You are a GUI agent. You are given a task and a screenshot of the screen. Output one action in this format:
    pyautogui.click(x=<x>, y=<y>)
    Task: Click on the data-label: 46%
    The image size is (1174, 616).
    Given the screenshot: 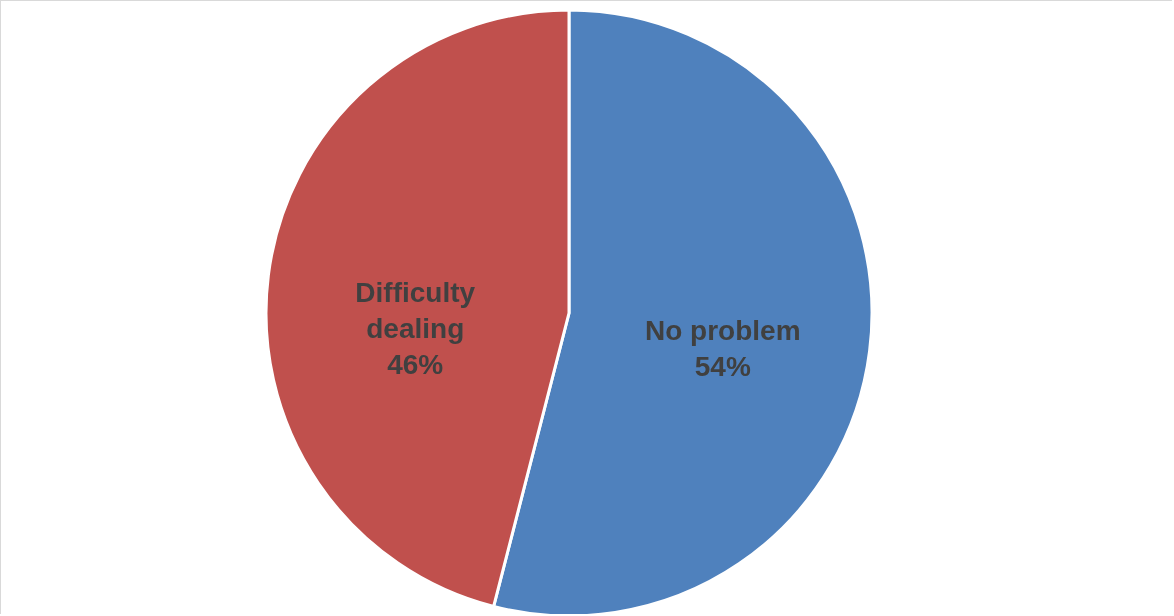 What is the action you would take?
    pyautogui.click(x=415, y=364)
    